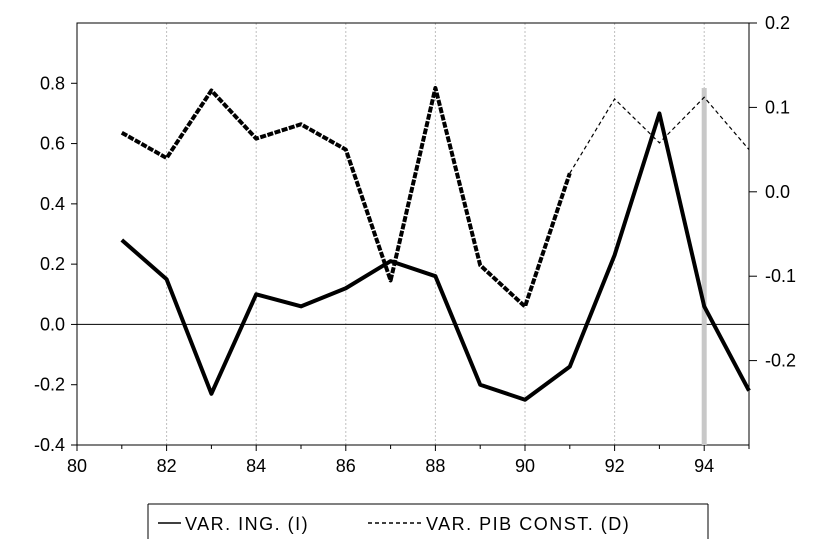 This screenshot has height=539, width=817. Describe the element at coordinates (52, 324) in the screenshot. I see `left-tick-label: 0.0` at that location.